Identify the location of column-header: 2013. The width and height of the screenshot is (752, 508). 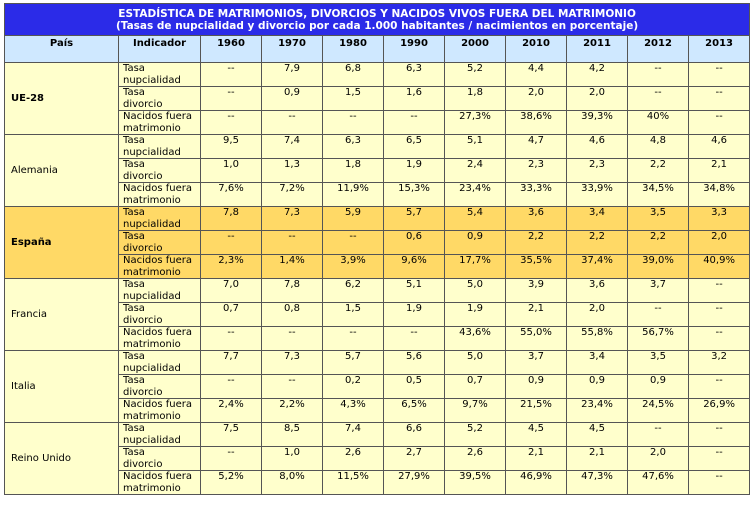
(719, 49).